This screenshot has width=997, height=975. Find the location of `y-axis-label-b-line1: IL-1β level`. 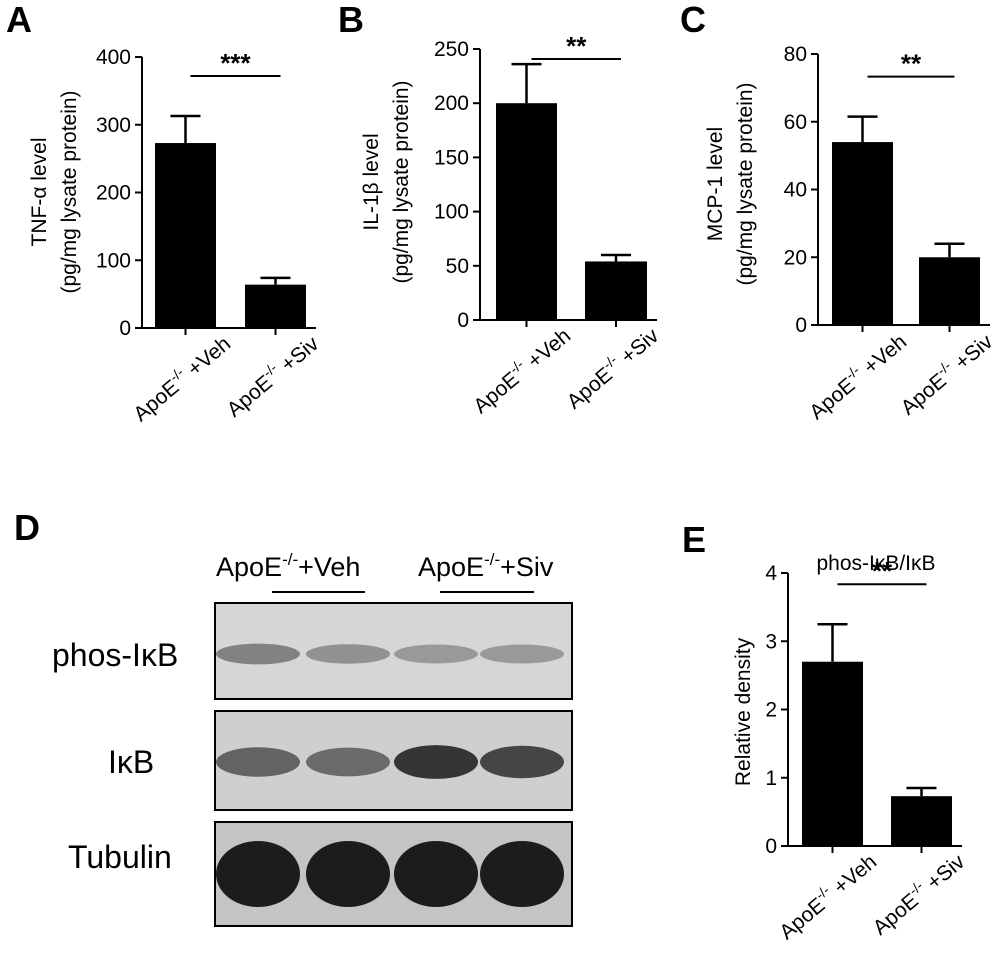

y-axis-label-b-line1: IL-1β level is located at coordinates (371, 181).